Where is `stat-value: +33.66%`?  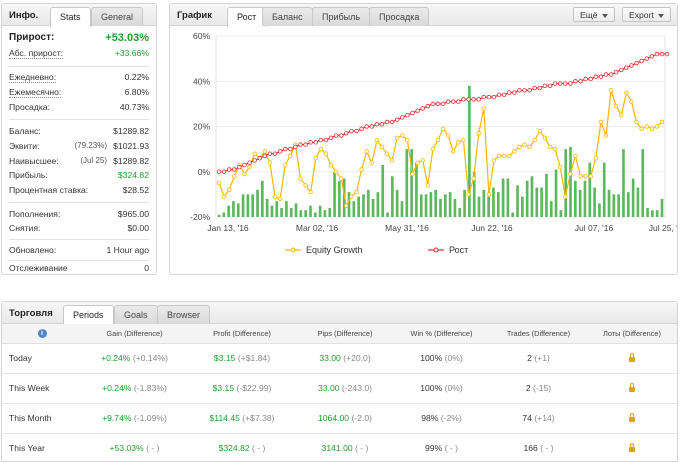 stat-value: +33.66% is located at coordinates (131, 53).